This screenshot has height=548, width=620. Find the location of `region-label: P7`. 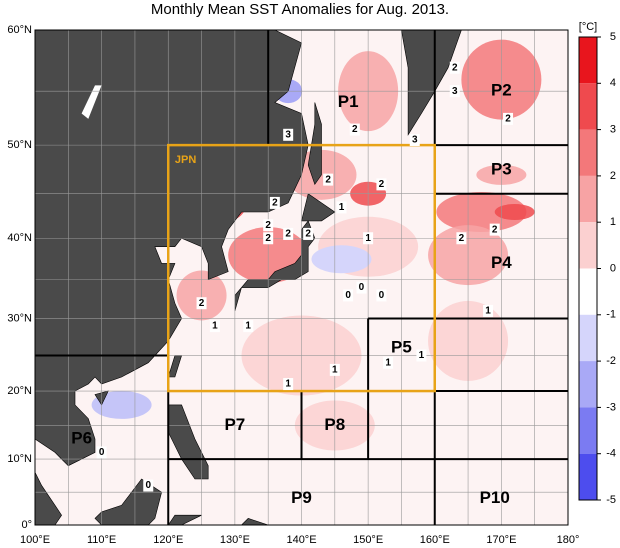

region-label: P7 is located at coordinates (234, 424).